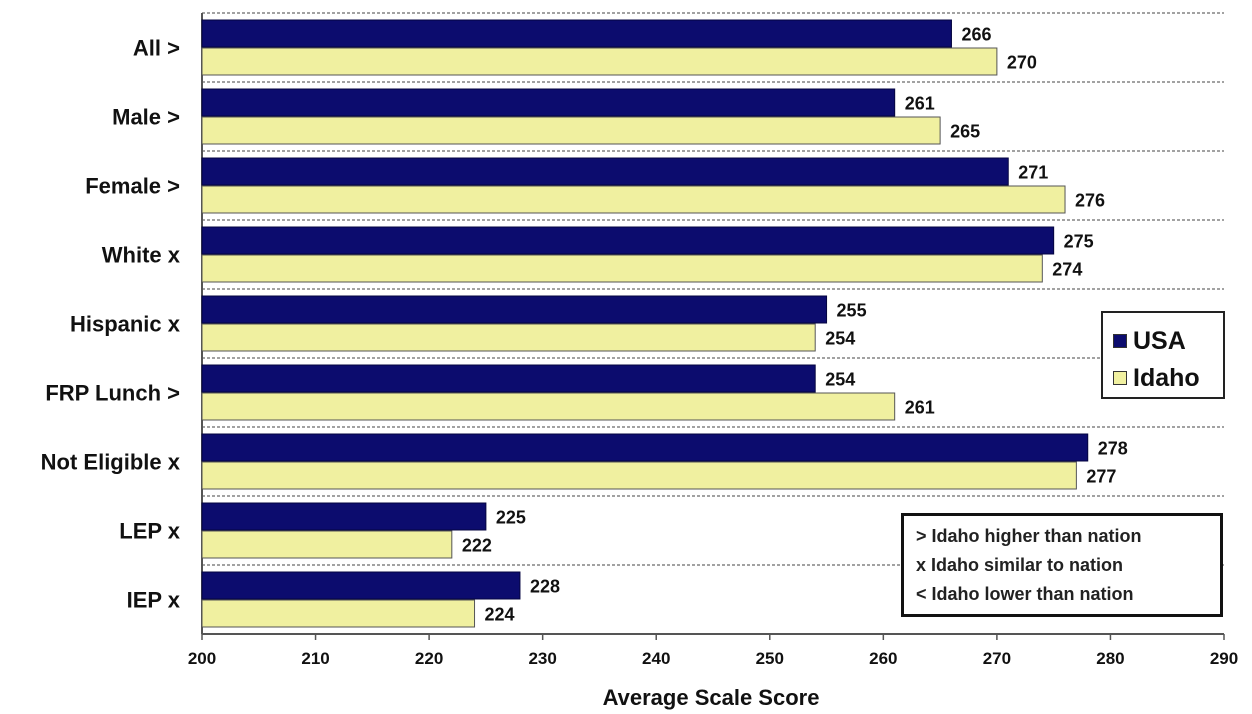  I want to click on x-tick-label: 260, so click(883, 658).